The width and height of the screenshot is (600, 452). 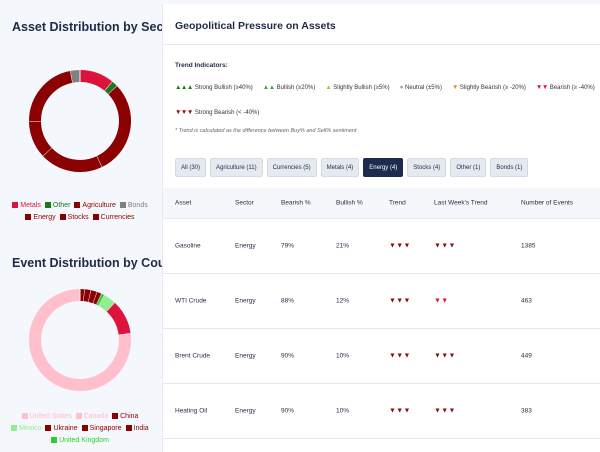 I want to click on triangle-up-icon: ▲, so click(x=328, y=87).